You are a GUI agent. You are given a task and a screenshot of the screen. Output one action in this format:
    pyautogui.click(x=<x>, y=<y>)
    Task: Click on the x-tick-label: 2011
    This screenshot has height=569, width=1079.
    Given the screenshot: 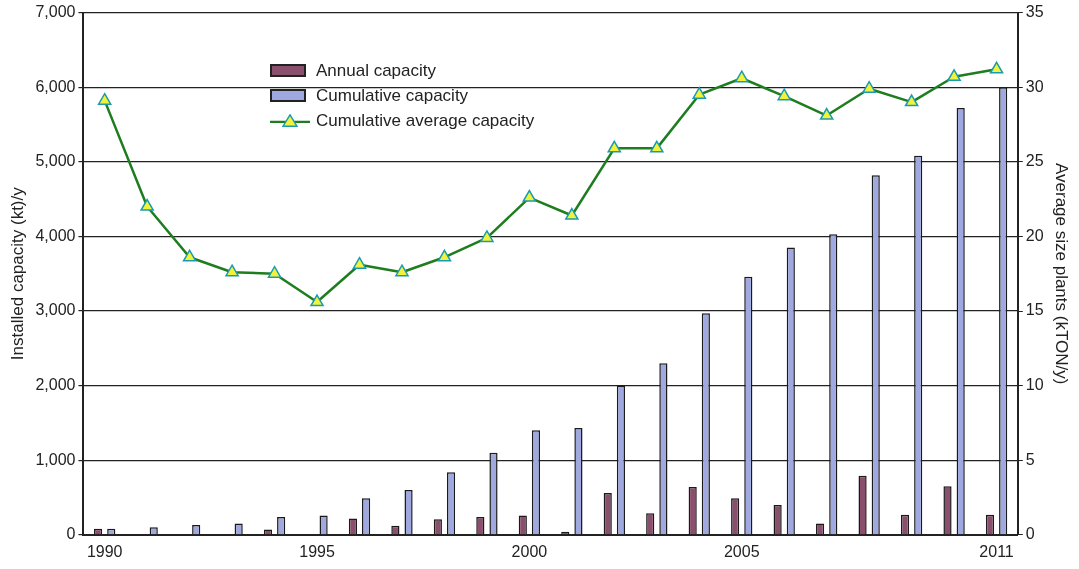 What is the action you would take?
    pyautogui.click(x=996, y=551)
    